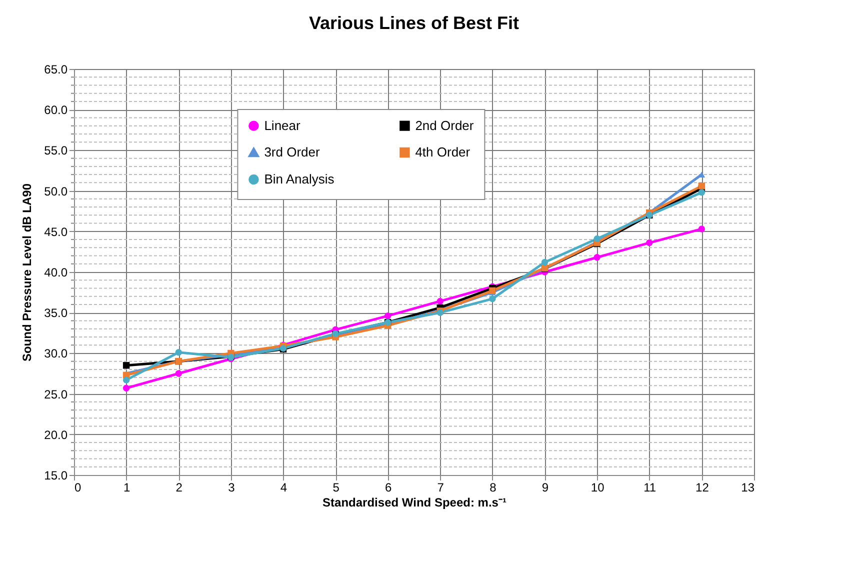 This screenshot has width=845, height=563. What do you see at coordinates (292, 152) in the screenshot?
I see `legend-label: 3rd Order` at bounding box center [292, 152].